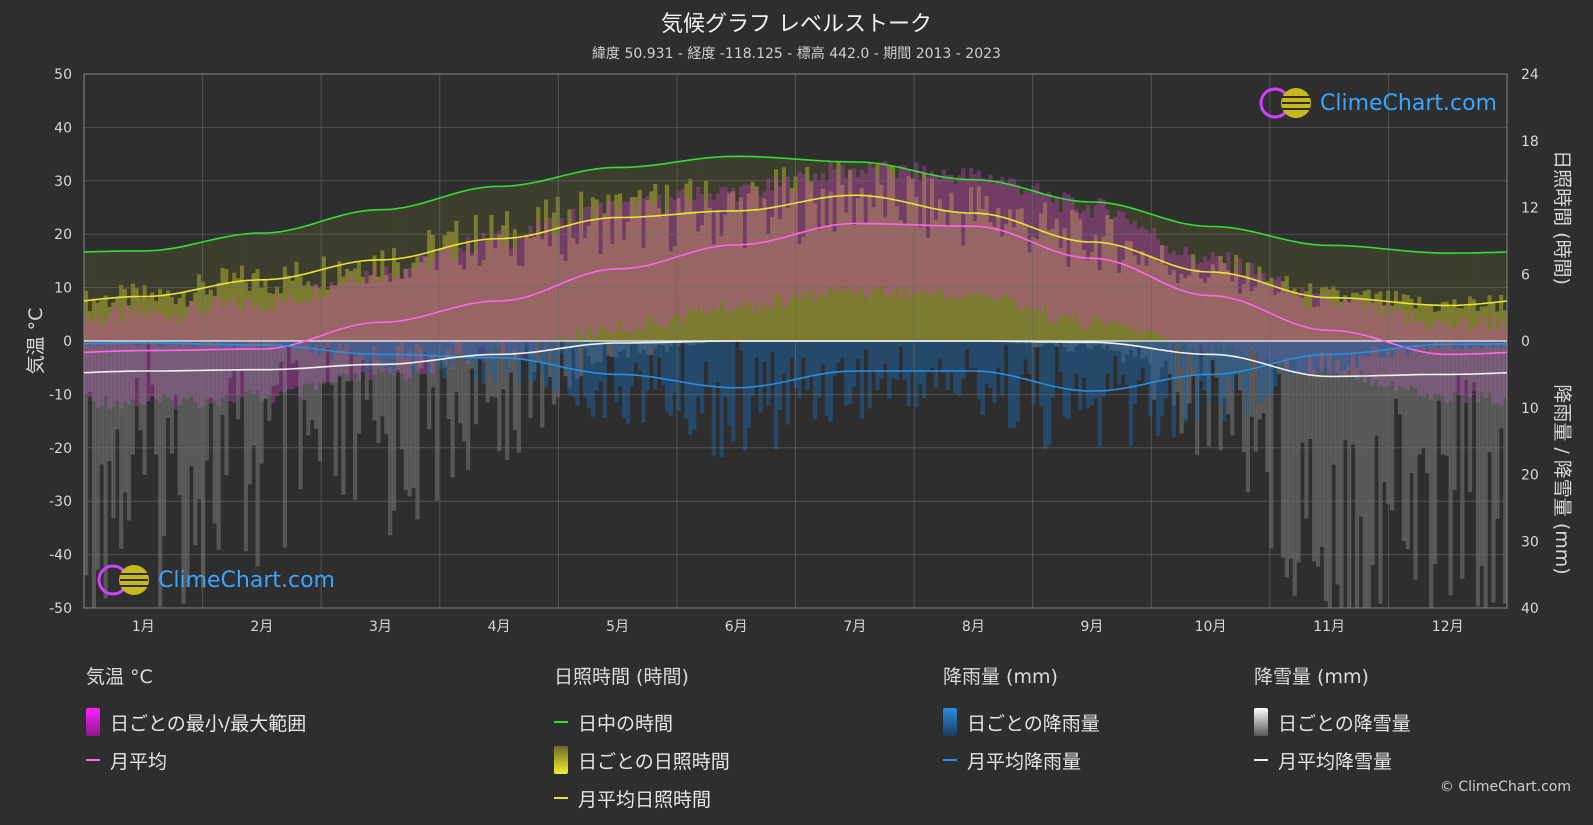 Image resolution: width=1593 pixels, height=825 pixels. Describe the element at coordinates (60, 395) in the screenshot. I see `left-tick-label: -10` at that location.